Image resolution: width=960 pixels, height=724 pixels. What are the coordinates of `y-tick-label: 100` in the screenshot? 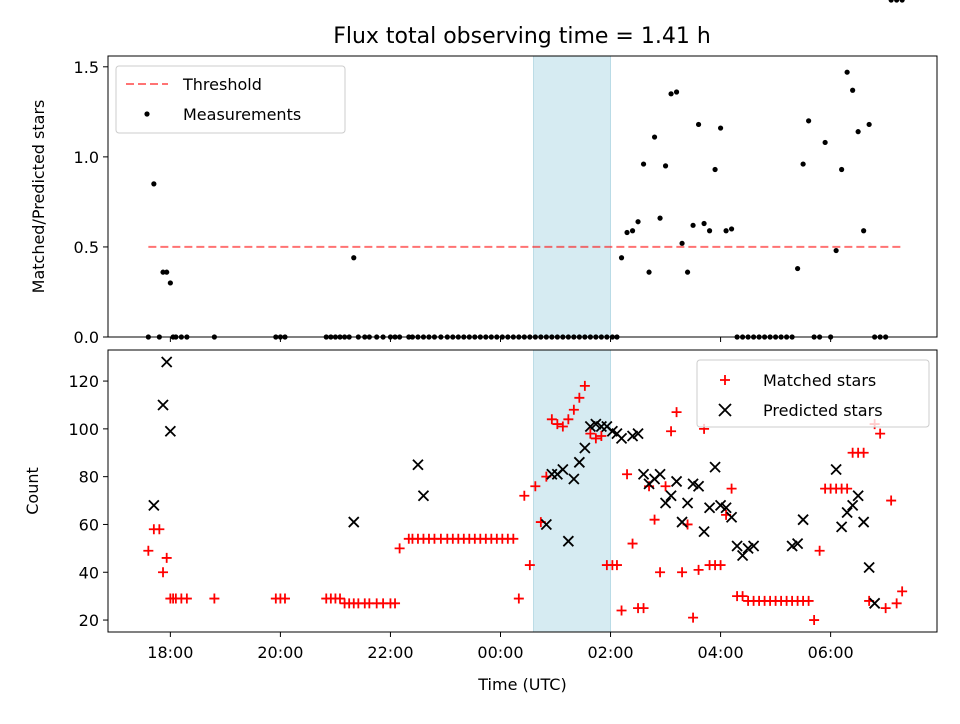 It's located at (83, 429).